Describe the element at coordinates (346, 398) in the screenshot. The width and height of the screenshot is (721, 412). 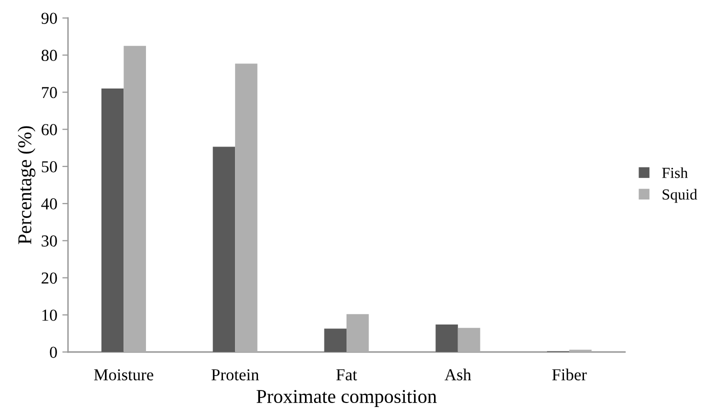
I see `x-axis-title: Proximate composition` at that location.